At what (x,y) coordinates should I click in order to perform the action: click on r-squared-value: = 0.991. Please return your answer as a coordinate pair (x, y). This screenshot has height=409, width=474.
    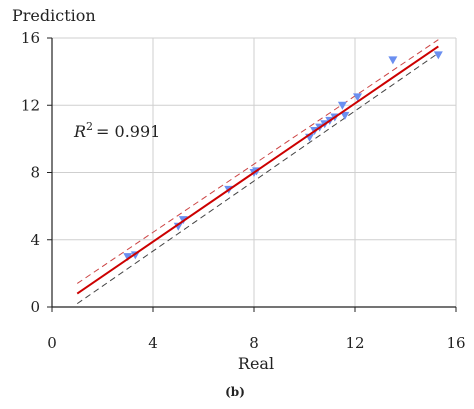
    Looking at the image, I should click on (128, 131).